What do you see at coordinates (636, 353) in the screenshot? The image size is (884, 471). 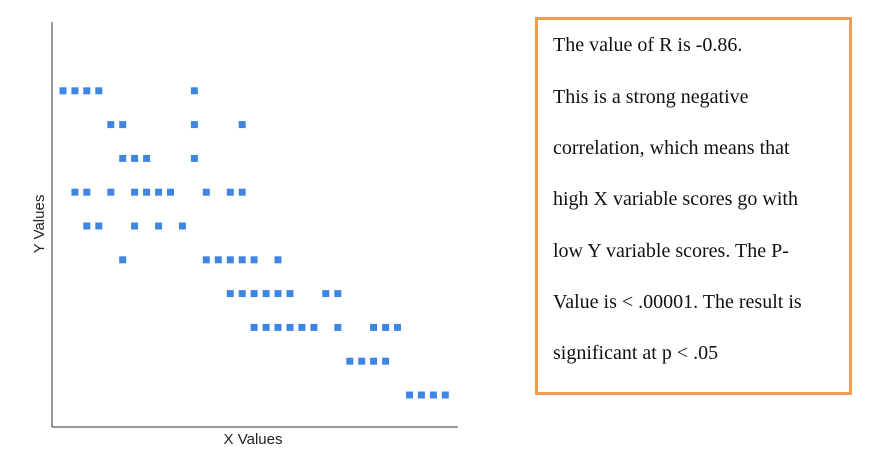 I see `result-line-significance: significant at p < .05` at bounding box center [636, 353].